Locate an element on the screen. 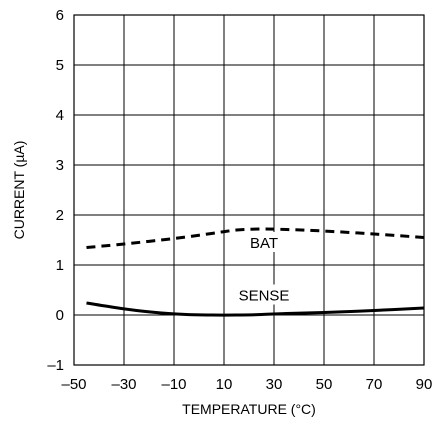  y-tick-label: –1 is located at coordinates (55, 365).